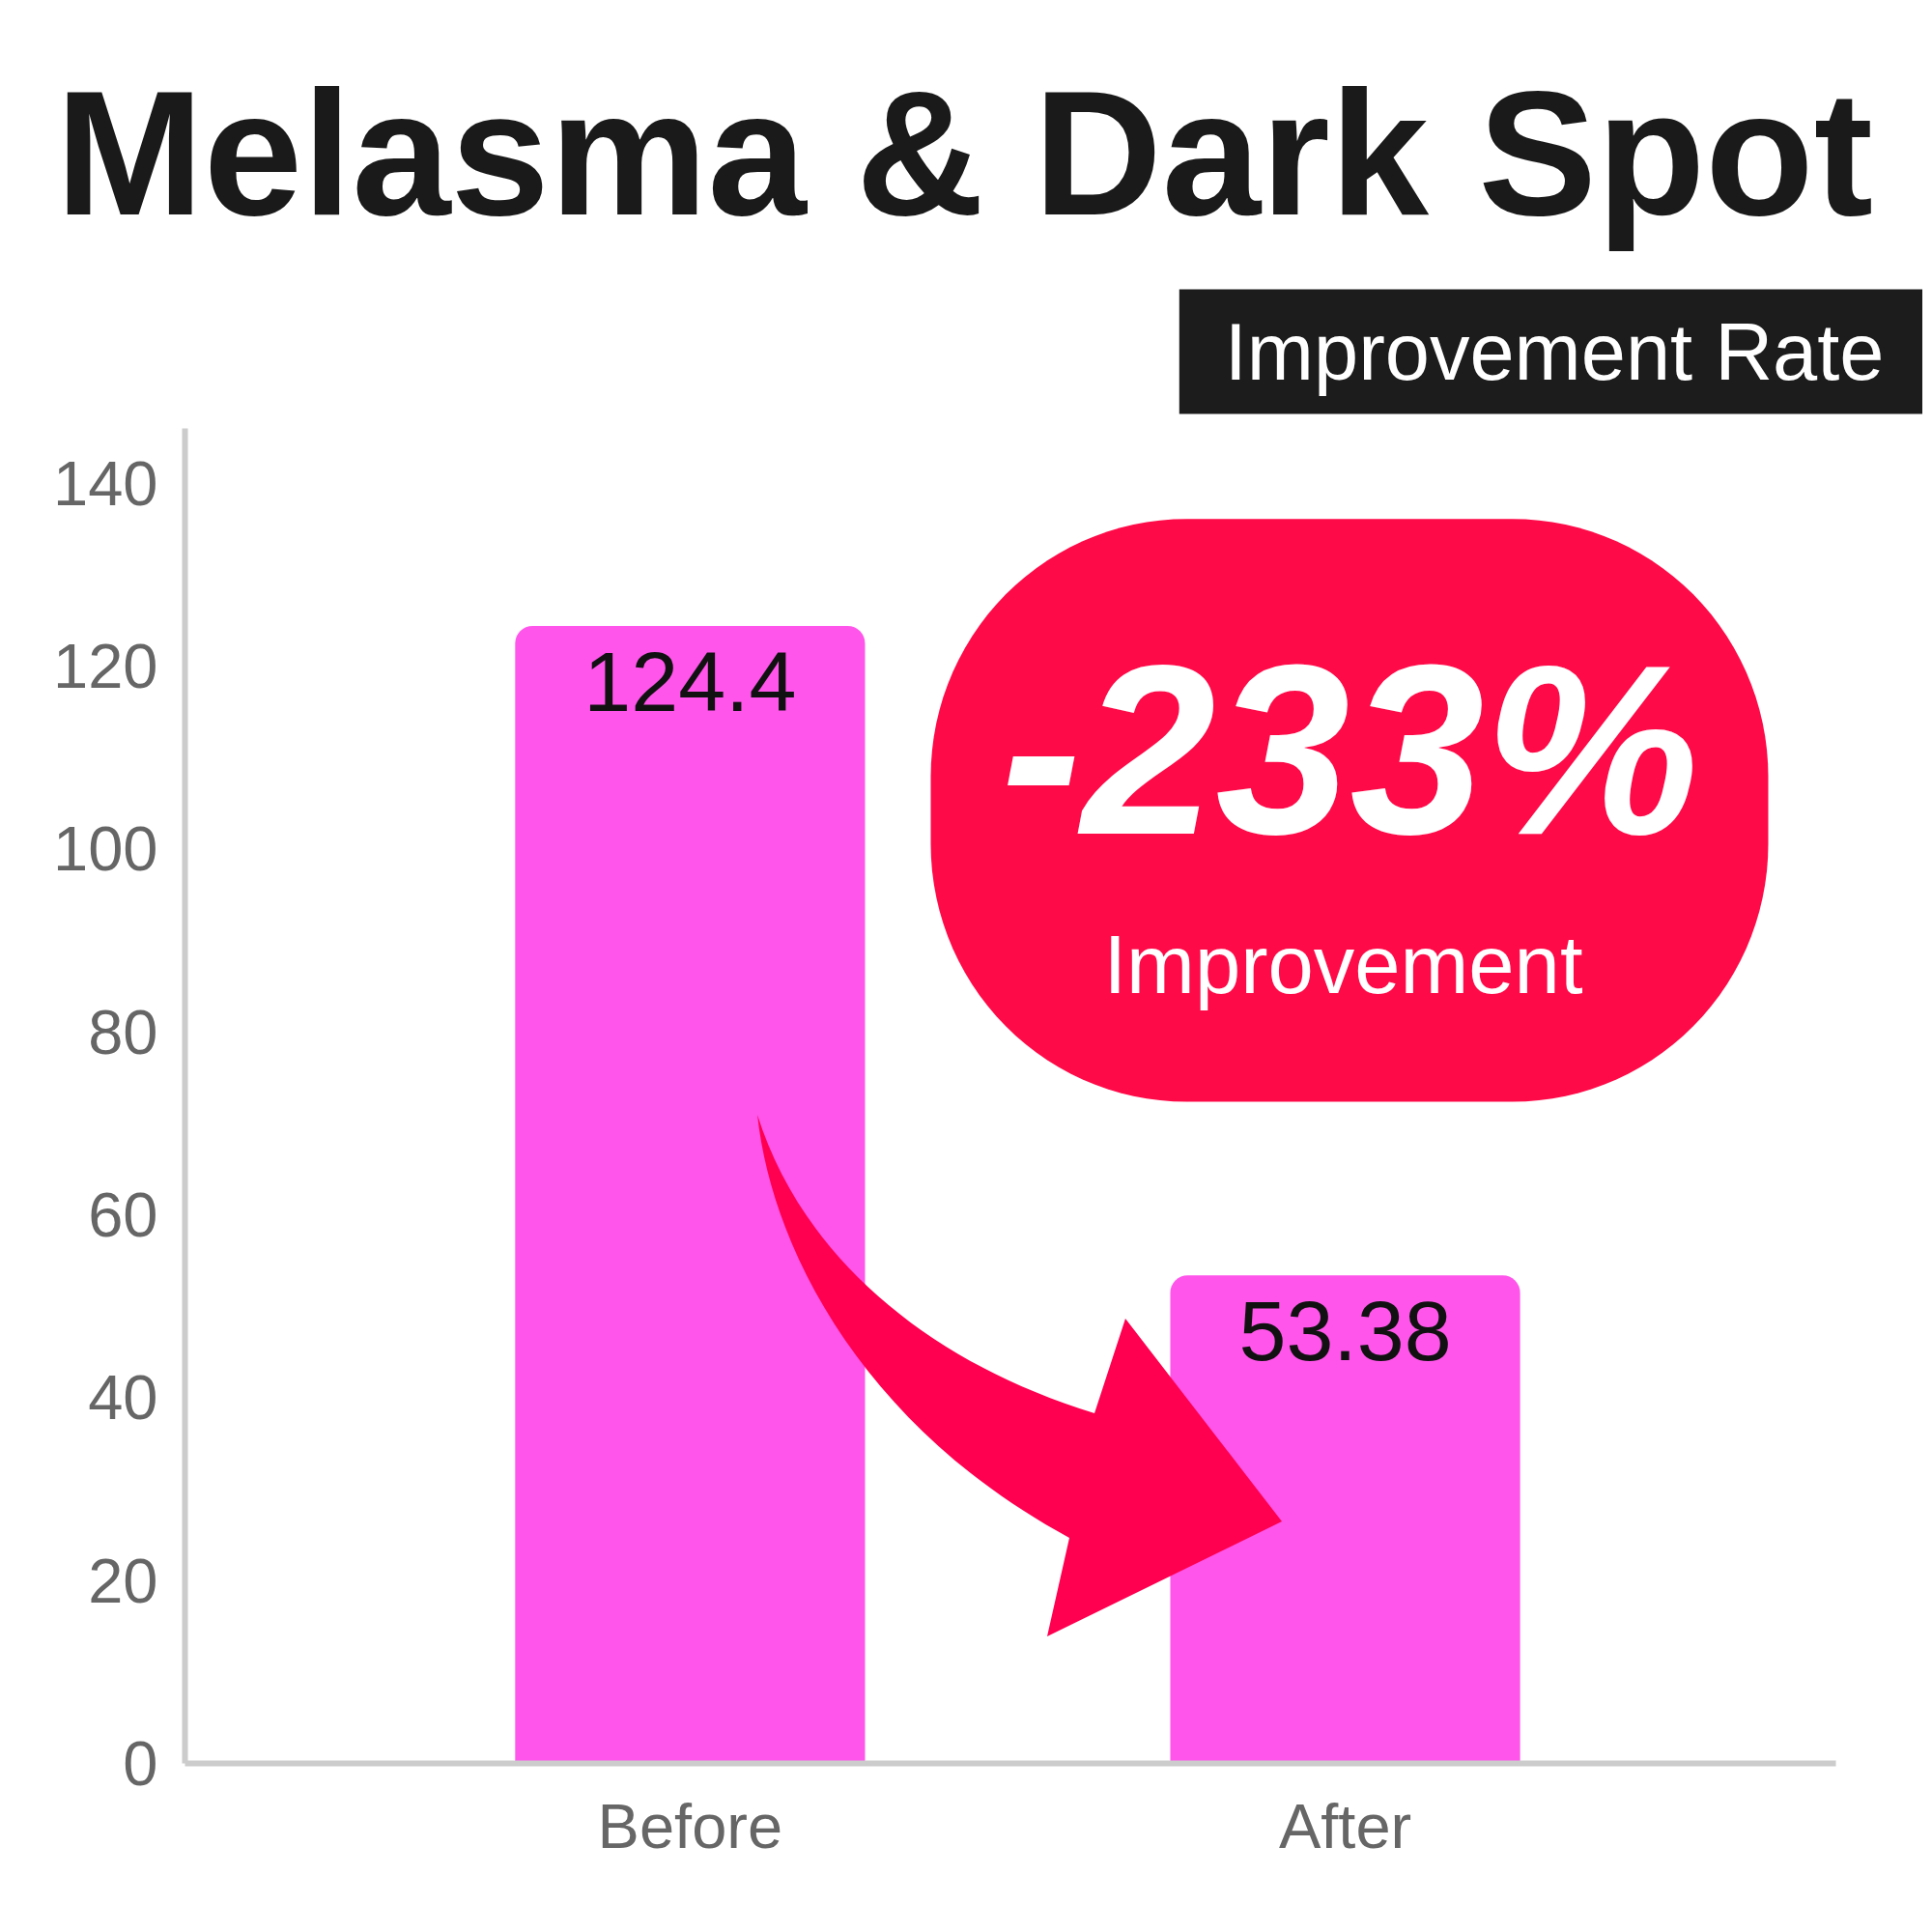 The height and width of the screenshot is (1932, 1932). Describe the element at coordinates (140, 1763) in the screenshot. I see `y-tick-label: 0` at that location.